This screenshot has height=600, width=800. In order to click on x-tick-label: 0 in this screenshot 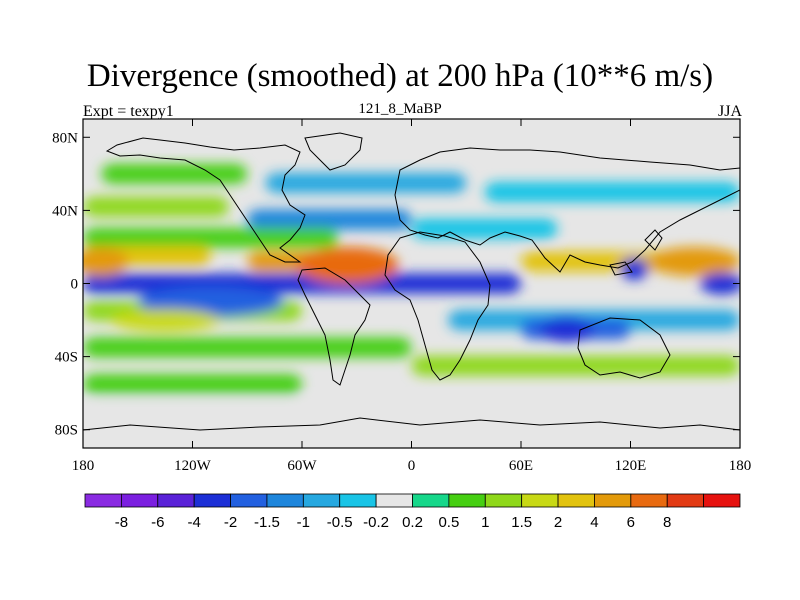, I will do `click(412, 466)`.